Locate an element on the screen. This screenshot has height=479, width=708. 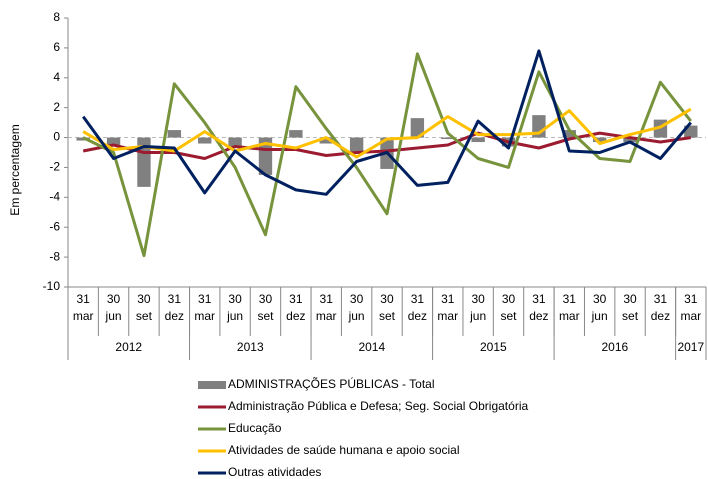
y-tick-label: 0 is located at coordinates (56, 137).